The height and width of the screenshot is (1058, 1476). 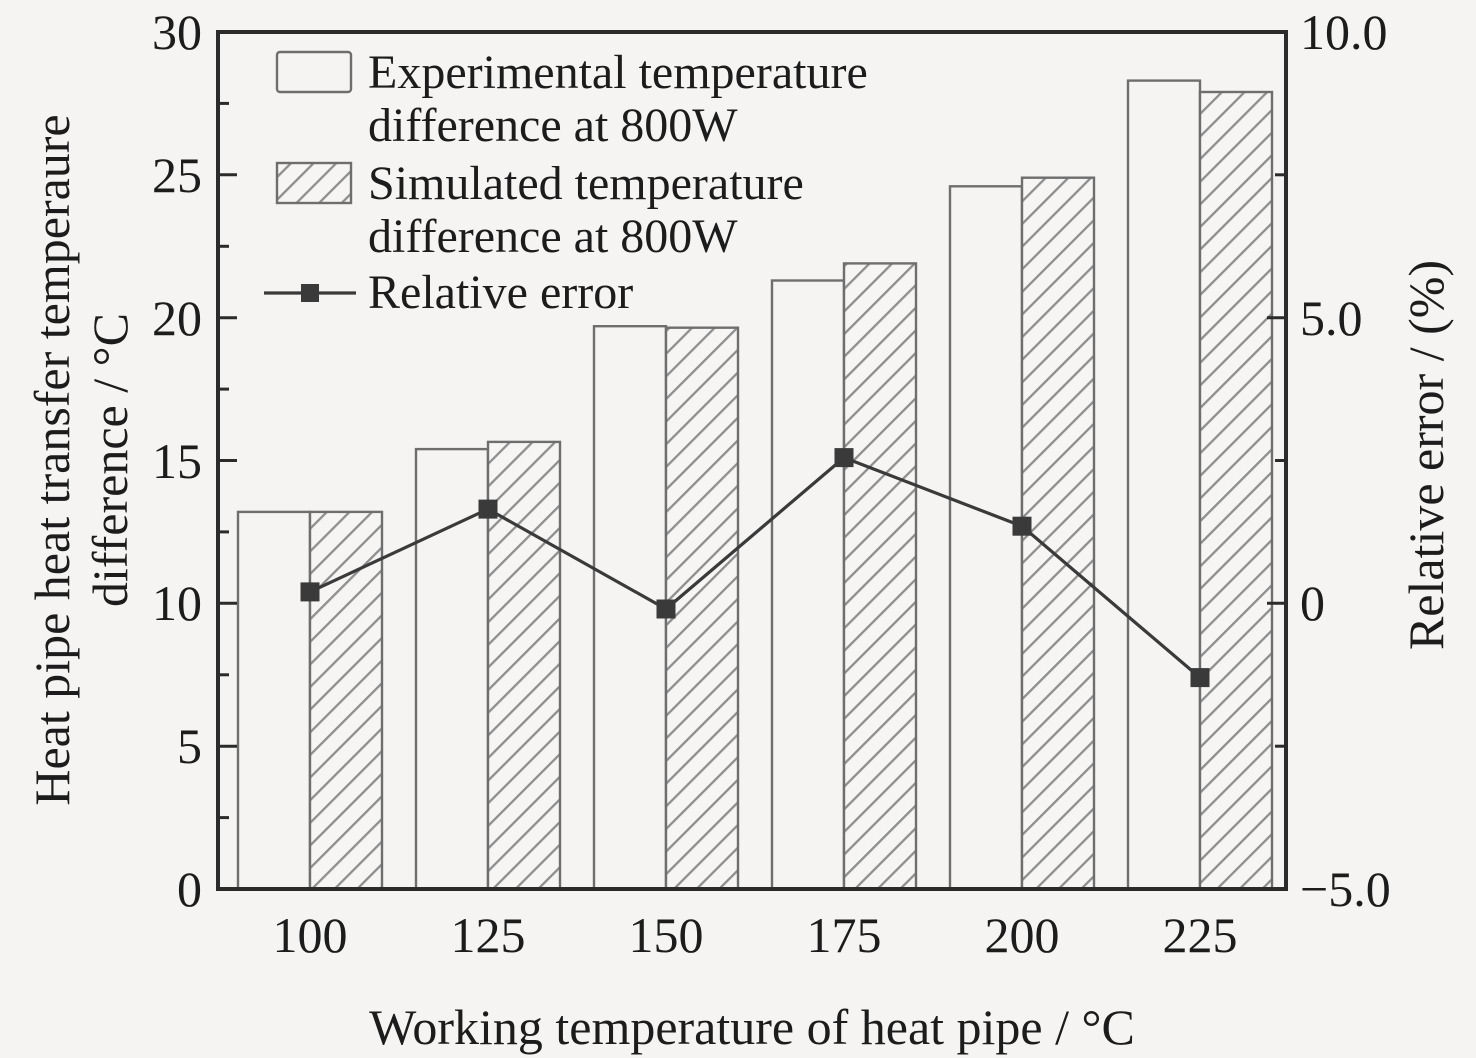 What do you see at coordinates (1022, 935) in the screenshot?
I see `x-tick-label: 200` at bounding box center [1022, 935].